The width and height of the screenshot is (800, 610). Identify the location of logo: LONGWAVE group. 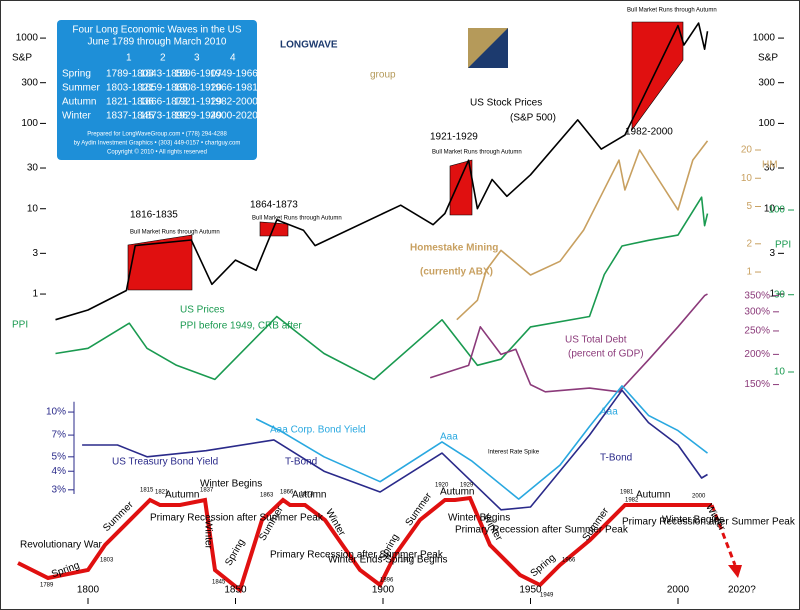
(394, 54).